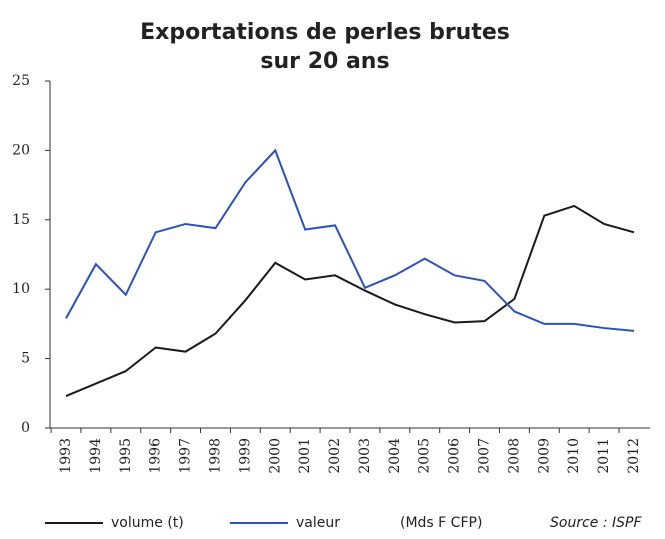  I want to click on y-tick-label: 10, so click(21, 289).